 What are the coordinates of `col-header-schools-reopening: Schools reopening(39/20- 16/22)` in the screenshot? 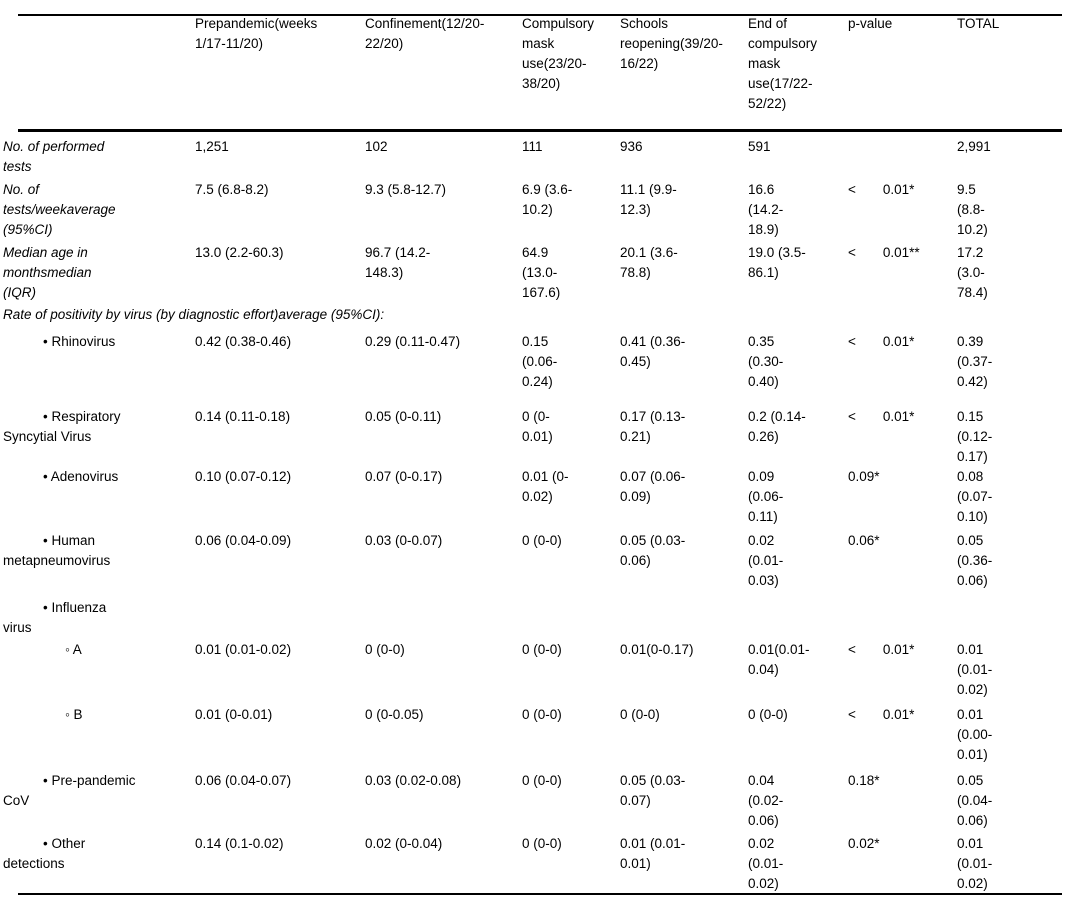 It's located at (671, 43).